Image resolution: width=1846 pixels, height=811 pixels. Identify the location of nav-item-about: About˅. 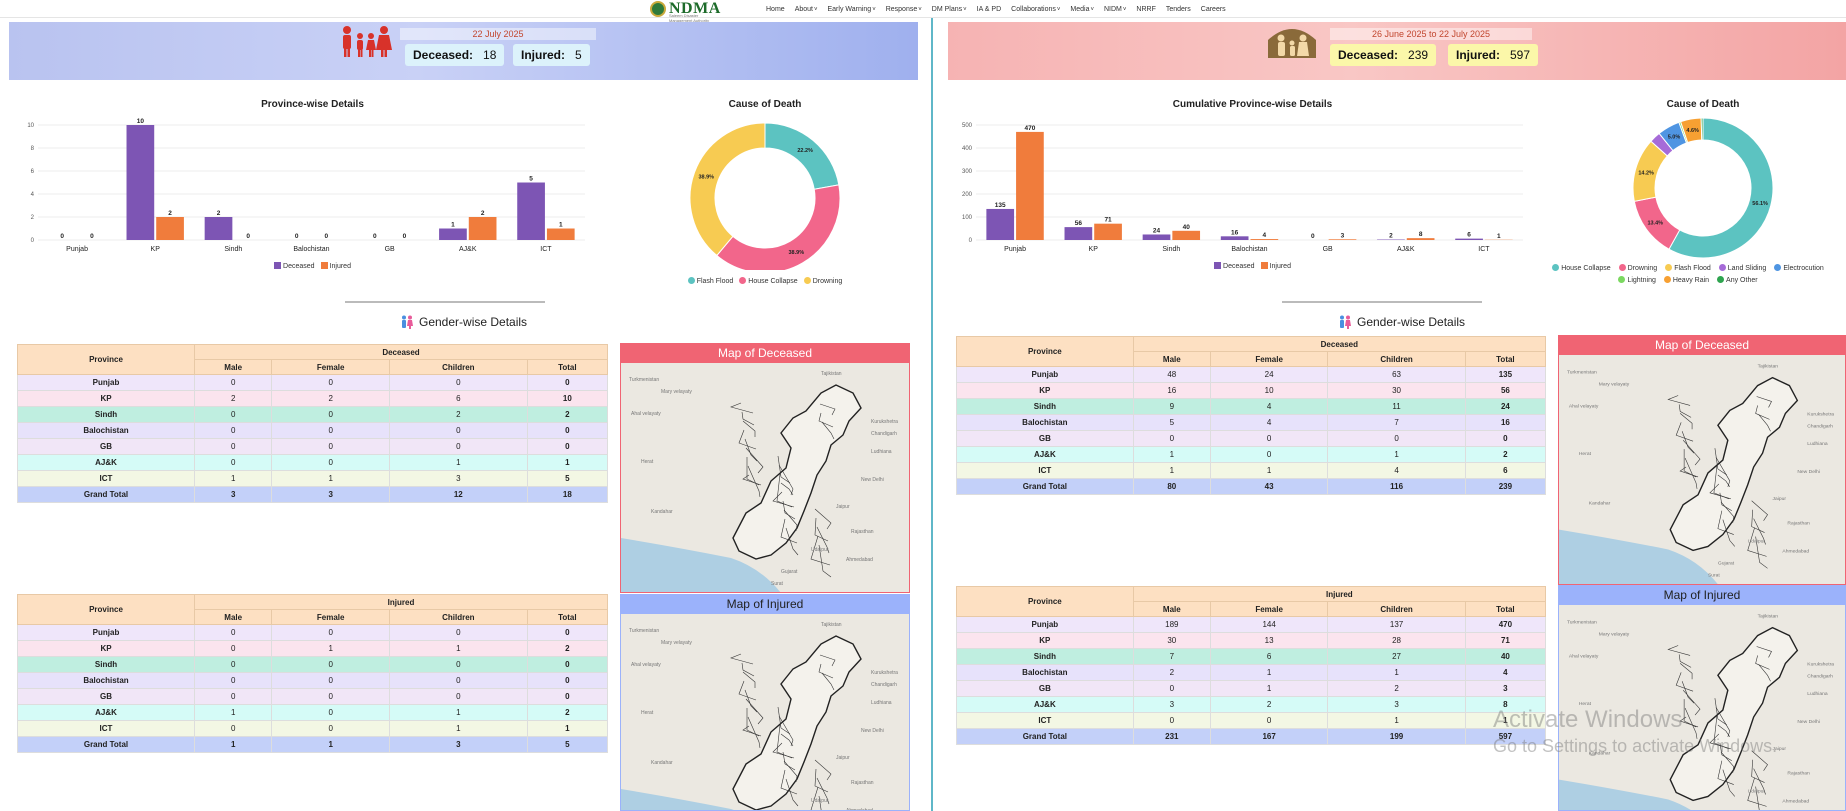
(806, 9).